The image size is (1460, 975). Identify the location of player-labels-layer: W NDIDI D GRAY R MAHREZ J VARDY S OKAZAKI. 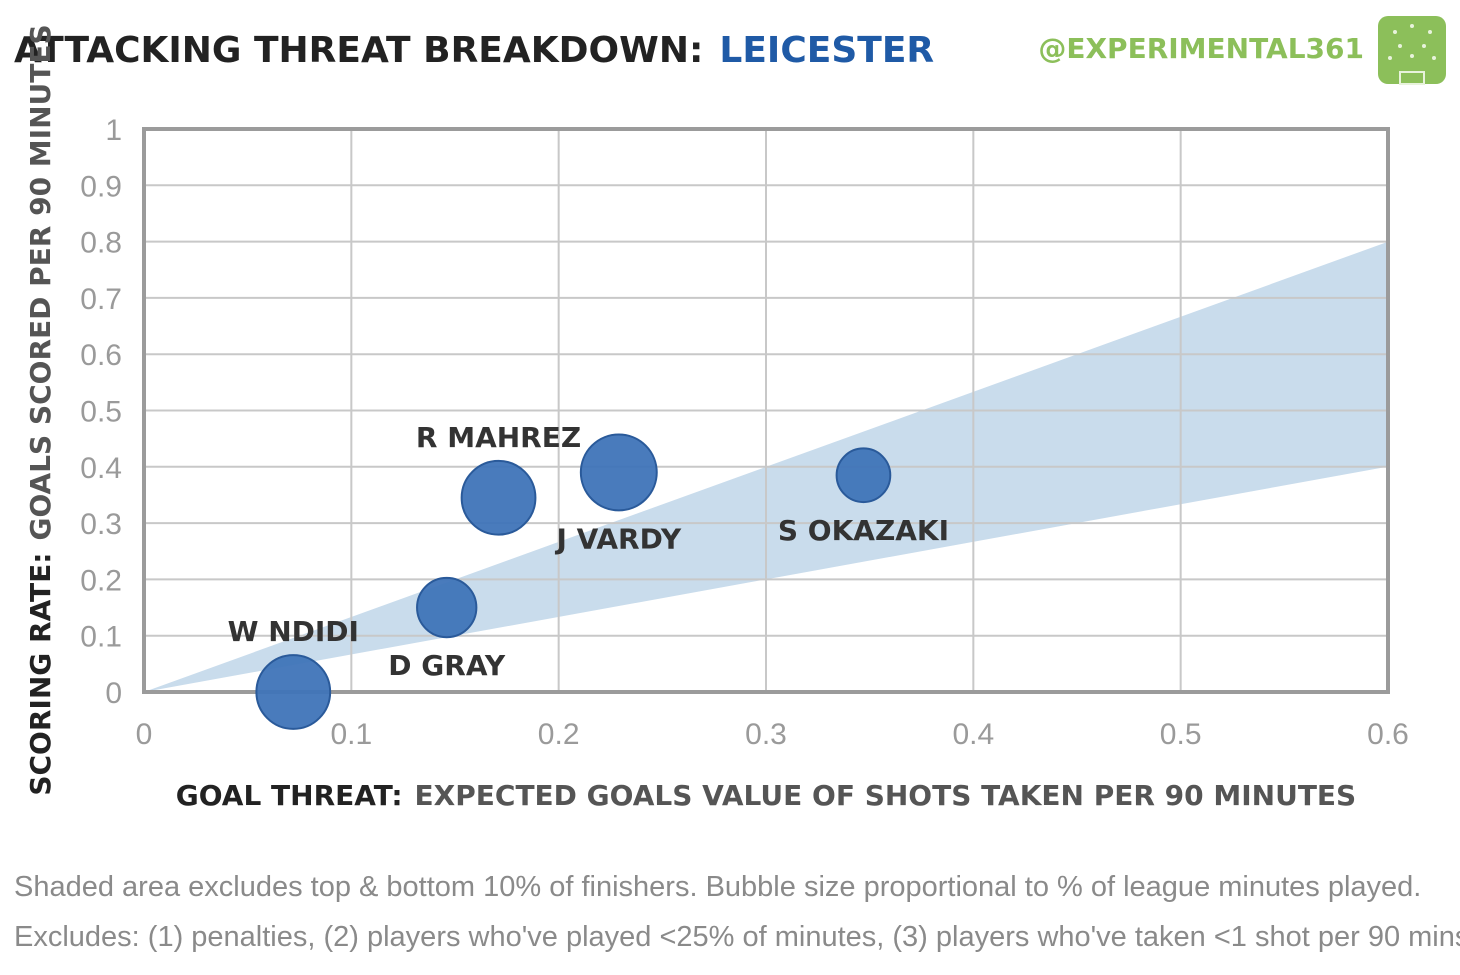
(588, 551).